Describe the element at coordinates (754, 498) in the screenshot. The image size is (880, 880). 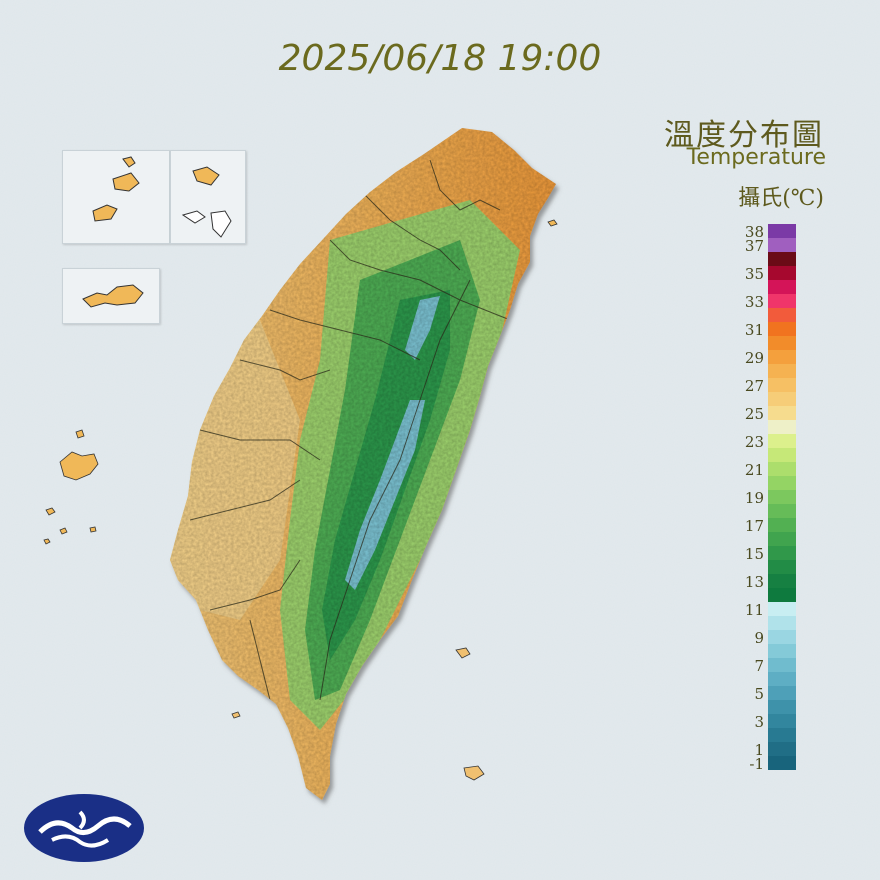
I see `scale-tick-label: 19` at that location.